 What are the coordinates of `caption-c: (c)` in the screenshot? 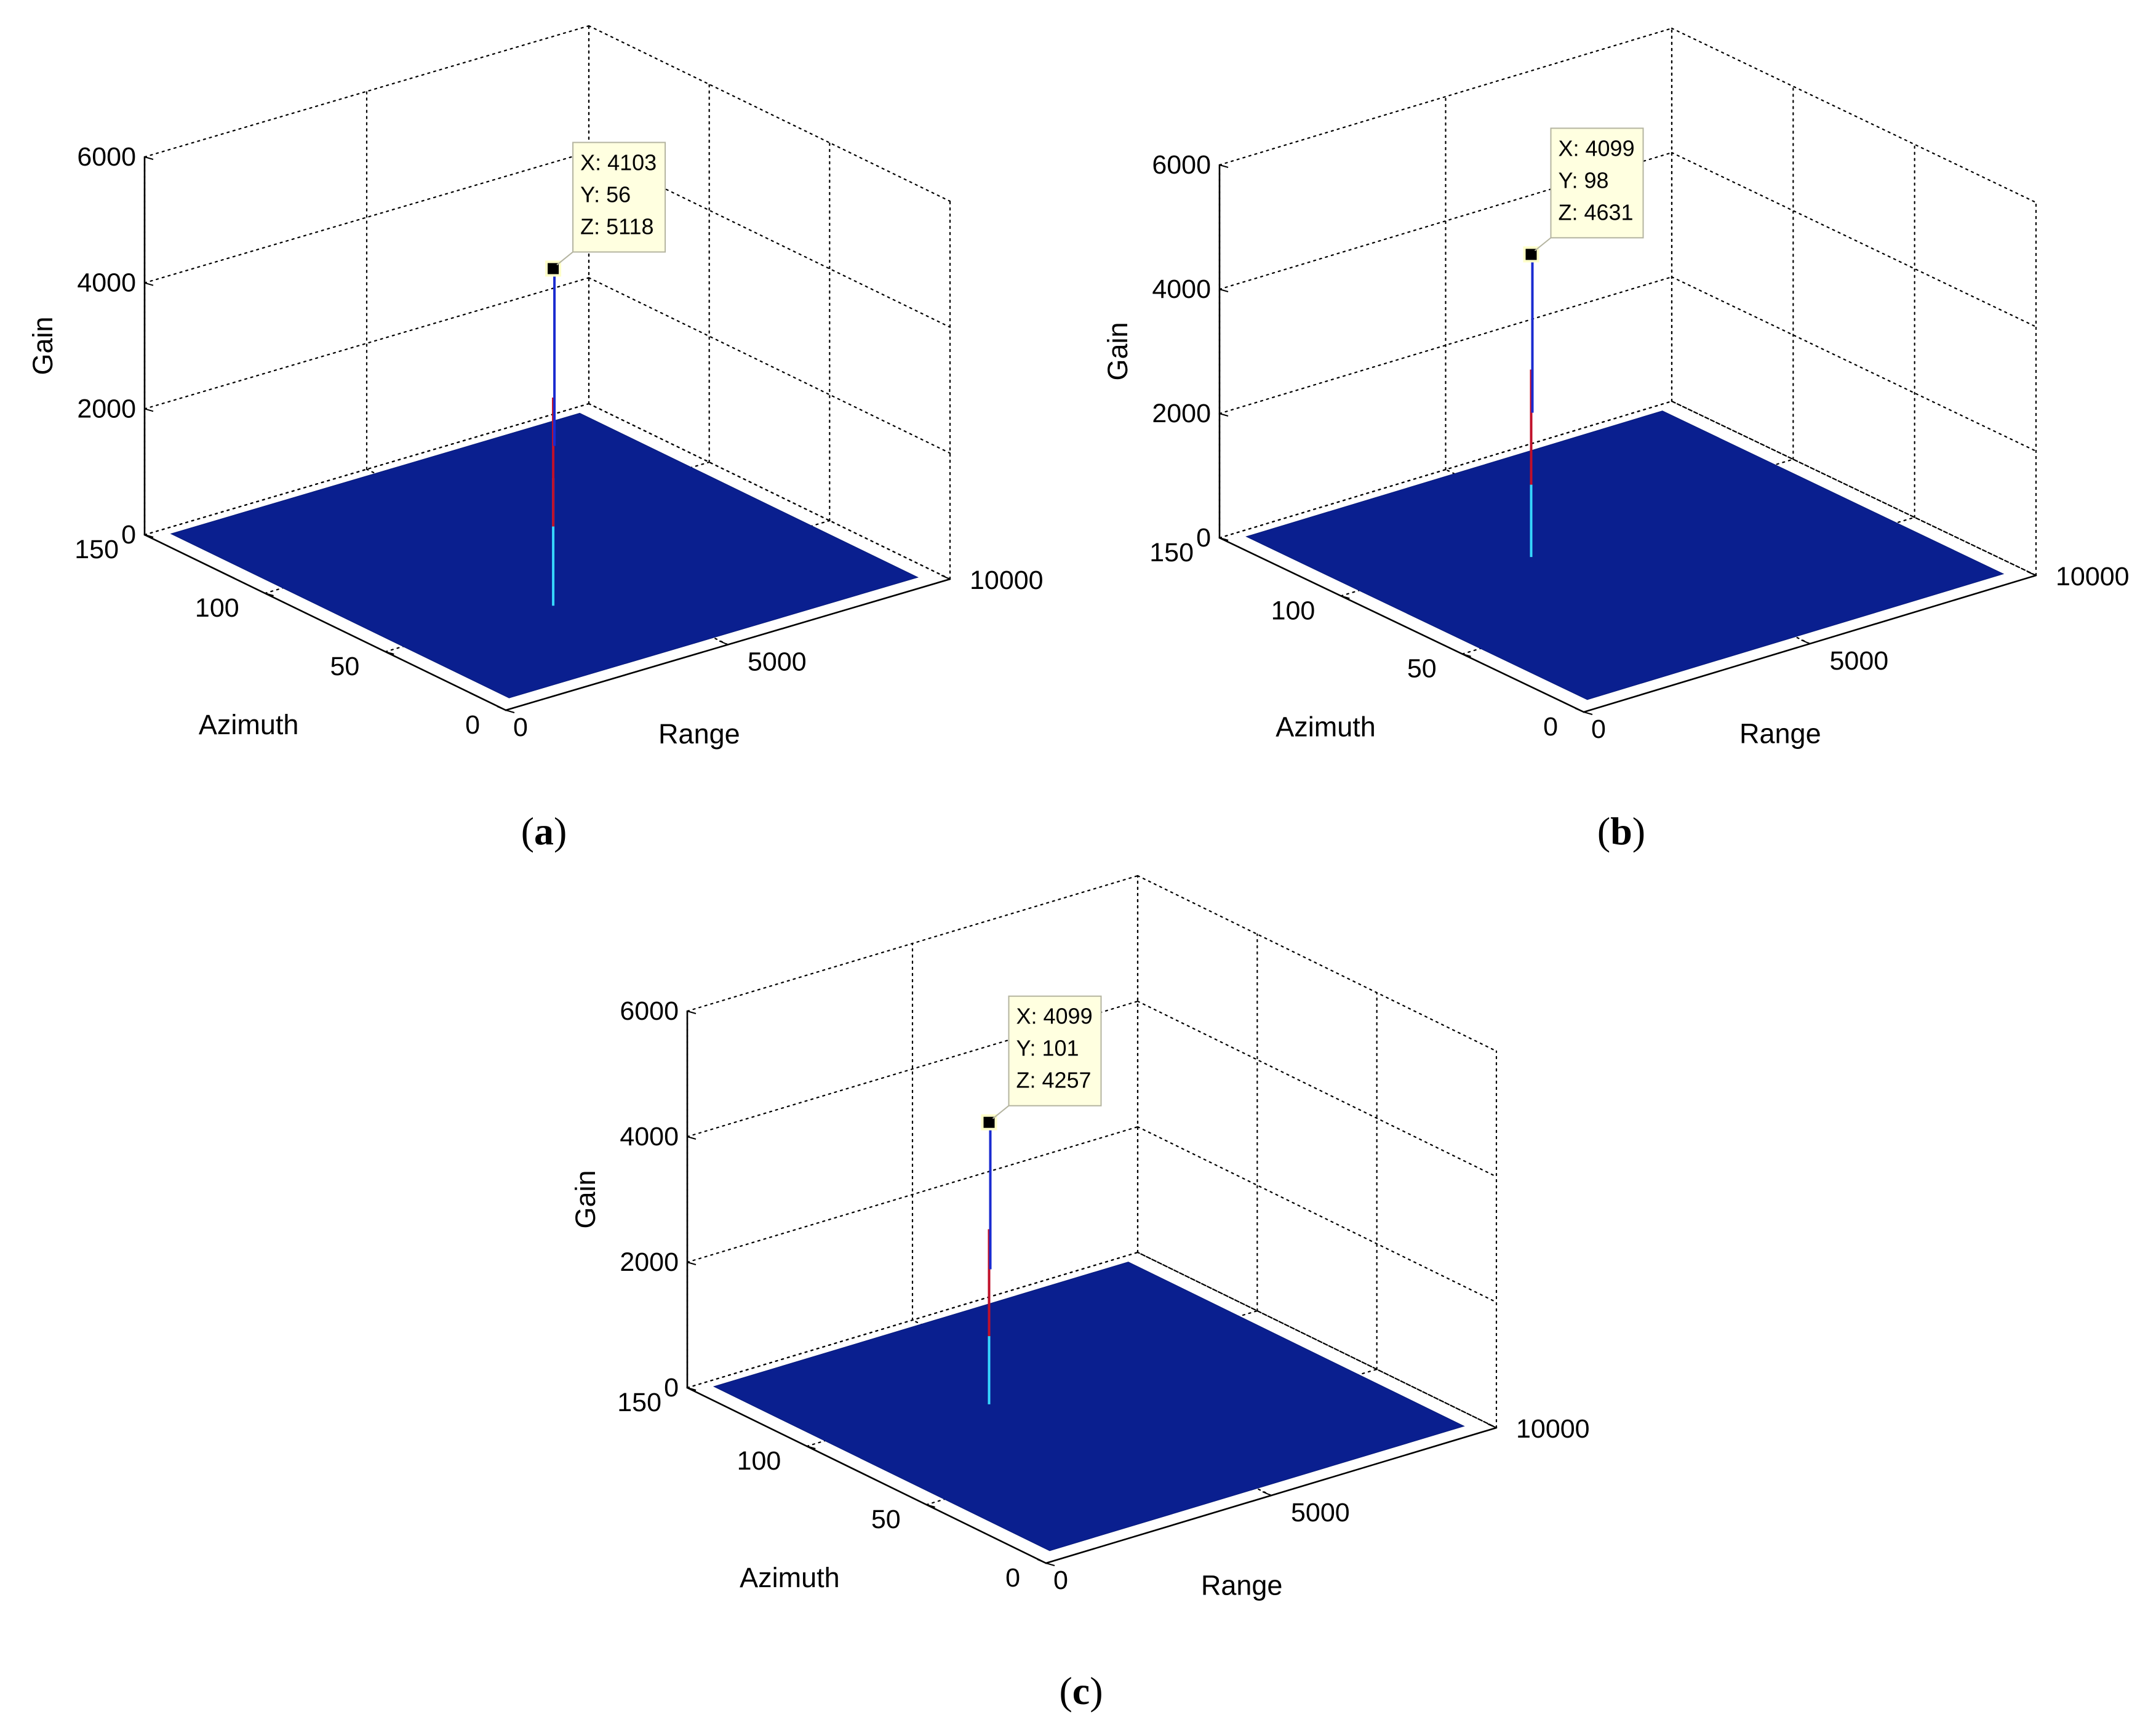 It's located at (1081, 1691).